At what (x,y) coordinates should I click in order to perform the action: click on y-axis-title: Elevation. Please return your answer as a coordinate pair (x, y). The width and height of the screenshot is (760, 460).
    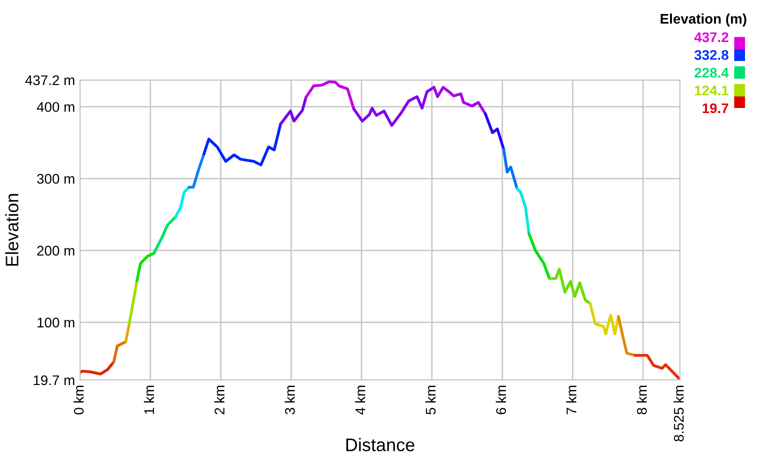
    Looking at the image, I should click on (11, 230).